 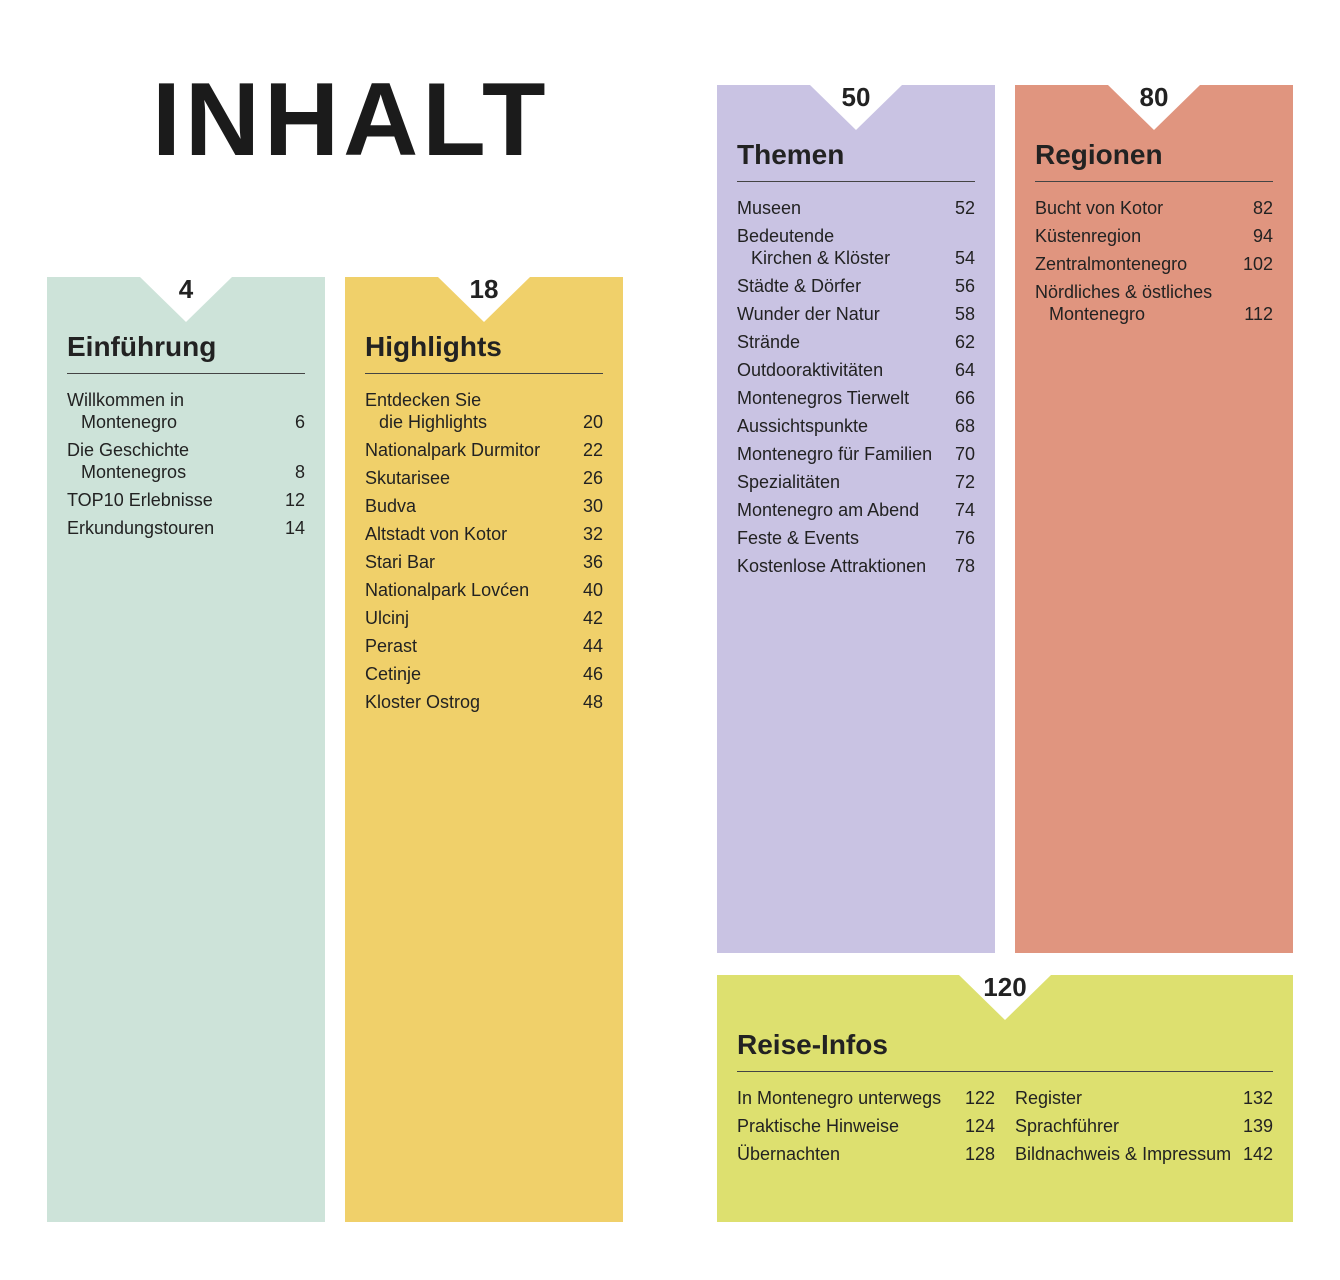 What do you see at coordinates (1144, 1126) in the screenshot?
I see `toc-entry: Sprachführer 139` at bounding box center [1144, 1126].